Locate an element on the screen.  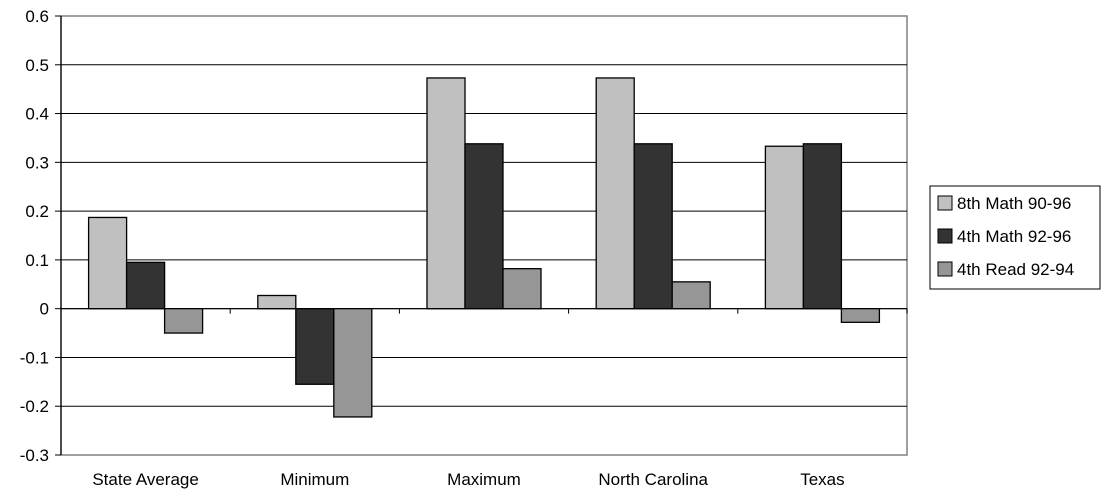
legend-label: 4th Read 92-94 is located at coordinates (1015, 269).